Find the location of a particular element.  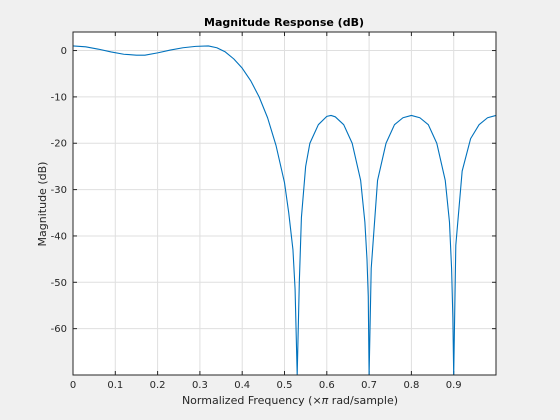

y-tick-label: -50 is located at coordinates (59, 283).